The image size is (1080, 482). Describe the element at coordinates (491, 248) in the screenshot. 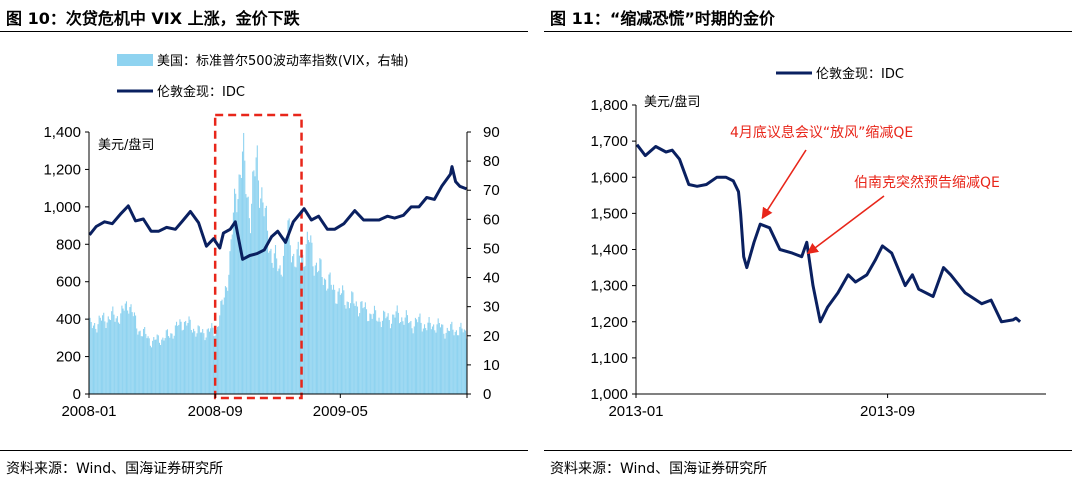

I see `y-tick-label-right: 50` at that location.